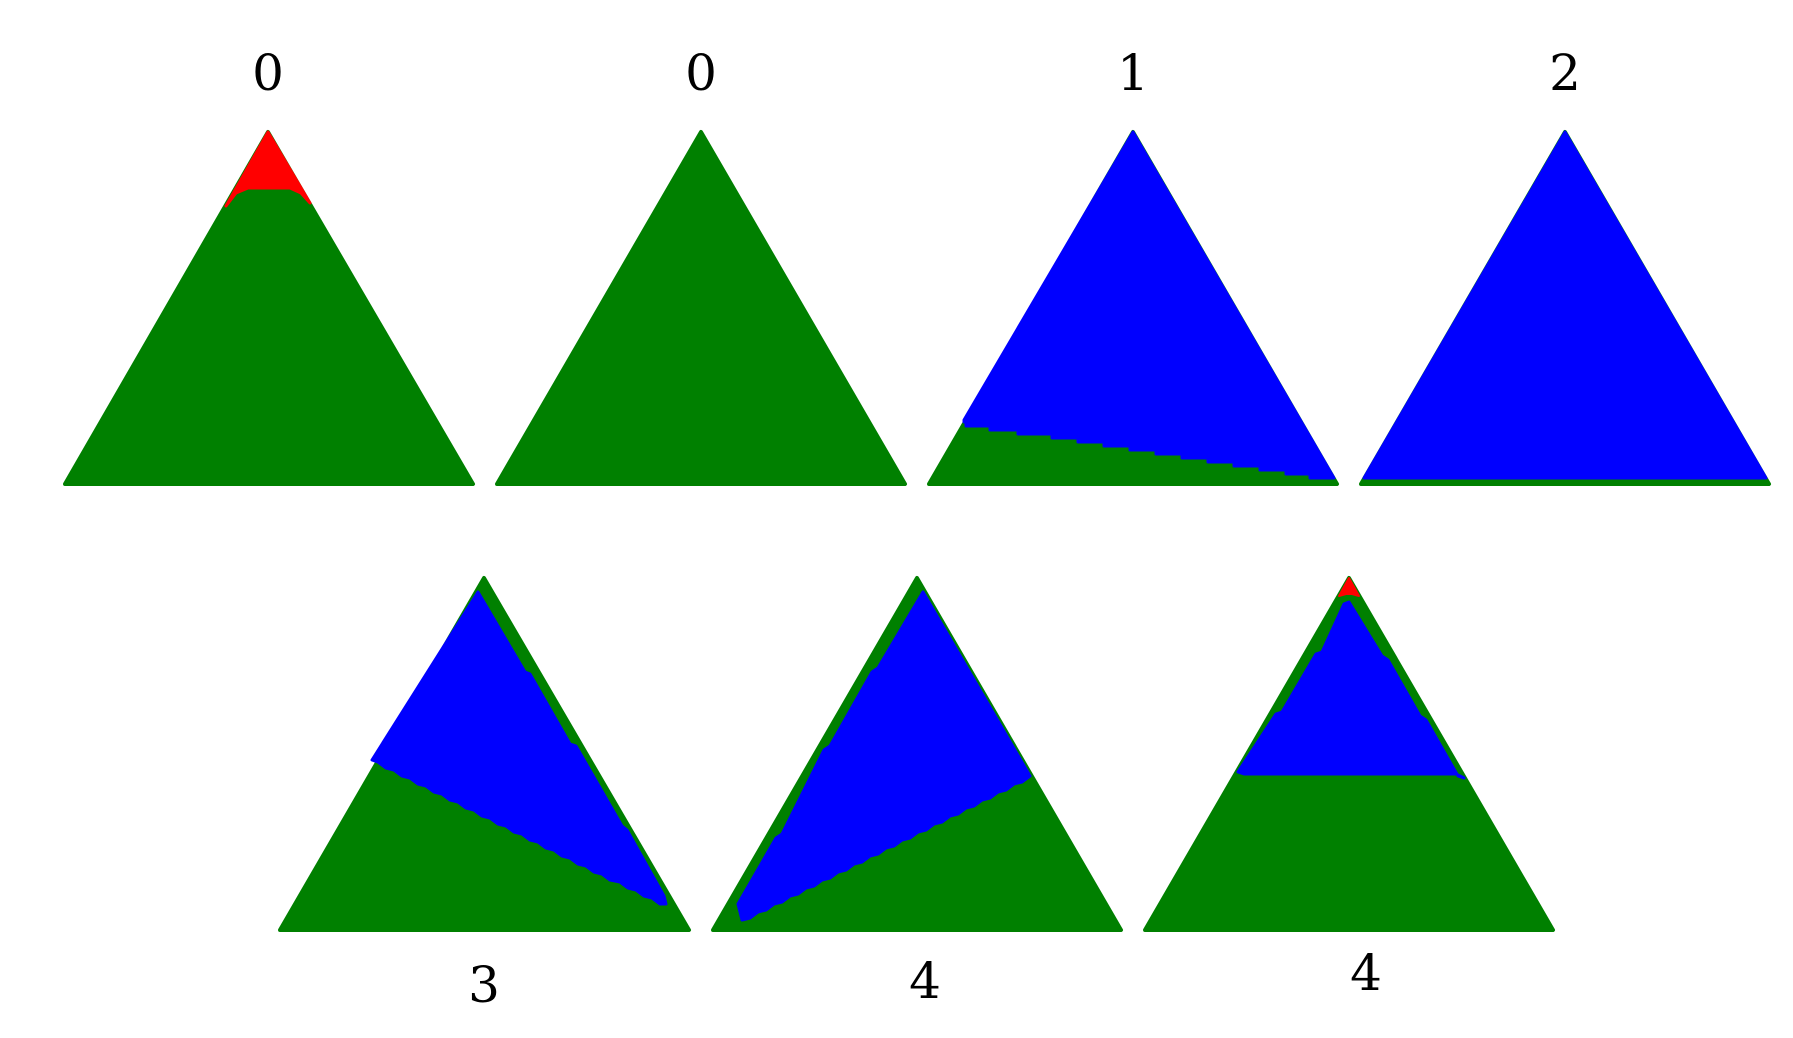  What do you see at coordinates (484, 985) in the screenshot?
I see `panel-5-label: 3` at bounding box center [484, 985].